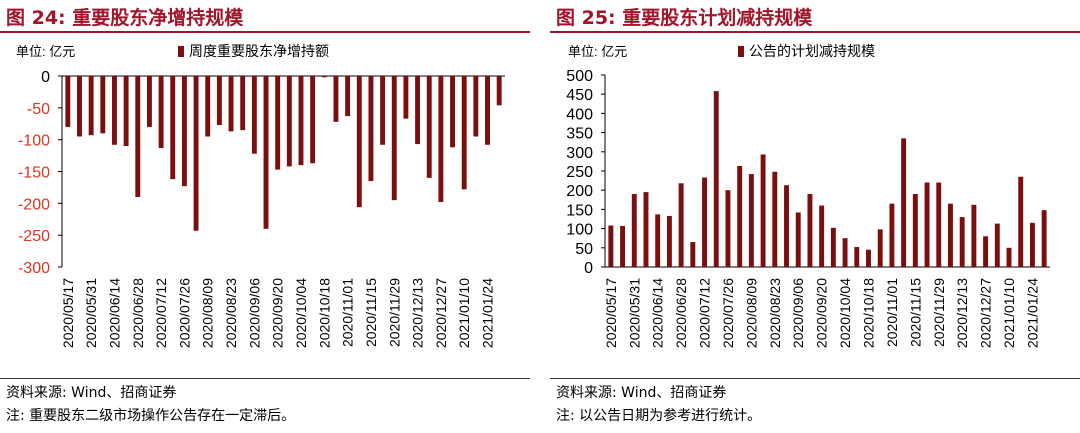 This screenshot has width=1080, height=433. Describe the element at coordinates (265, 32) in the screenshot. I see `title-divider` at that location.